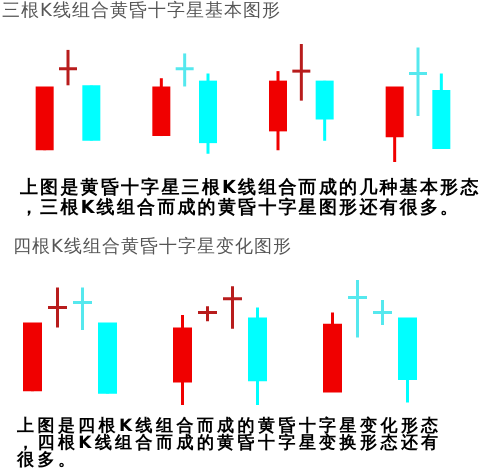 The height and width of the screenshot is (475, 486). Describe the element at coordinates (240, 207) in the screenshot. I see `text: ，三根K线组合而成的黄昏十字星图形还有很多。` at that location.